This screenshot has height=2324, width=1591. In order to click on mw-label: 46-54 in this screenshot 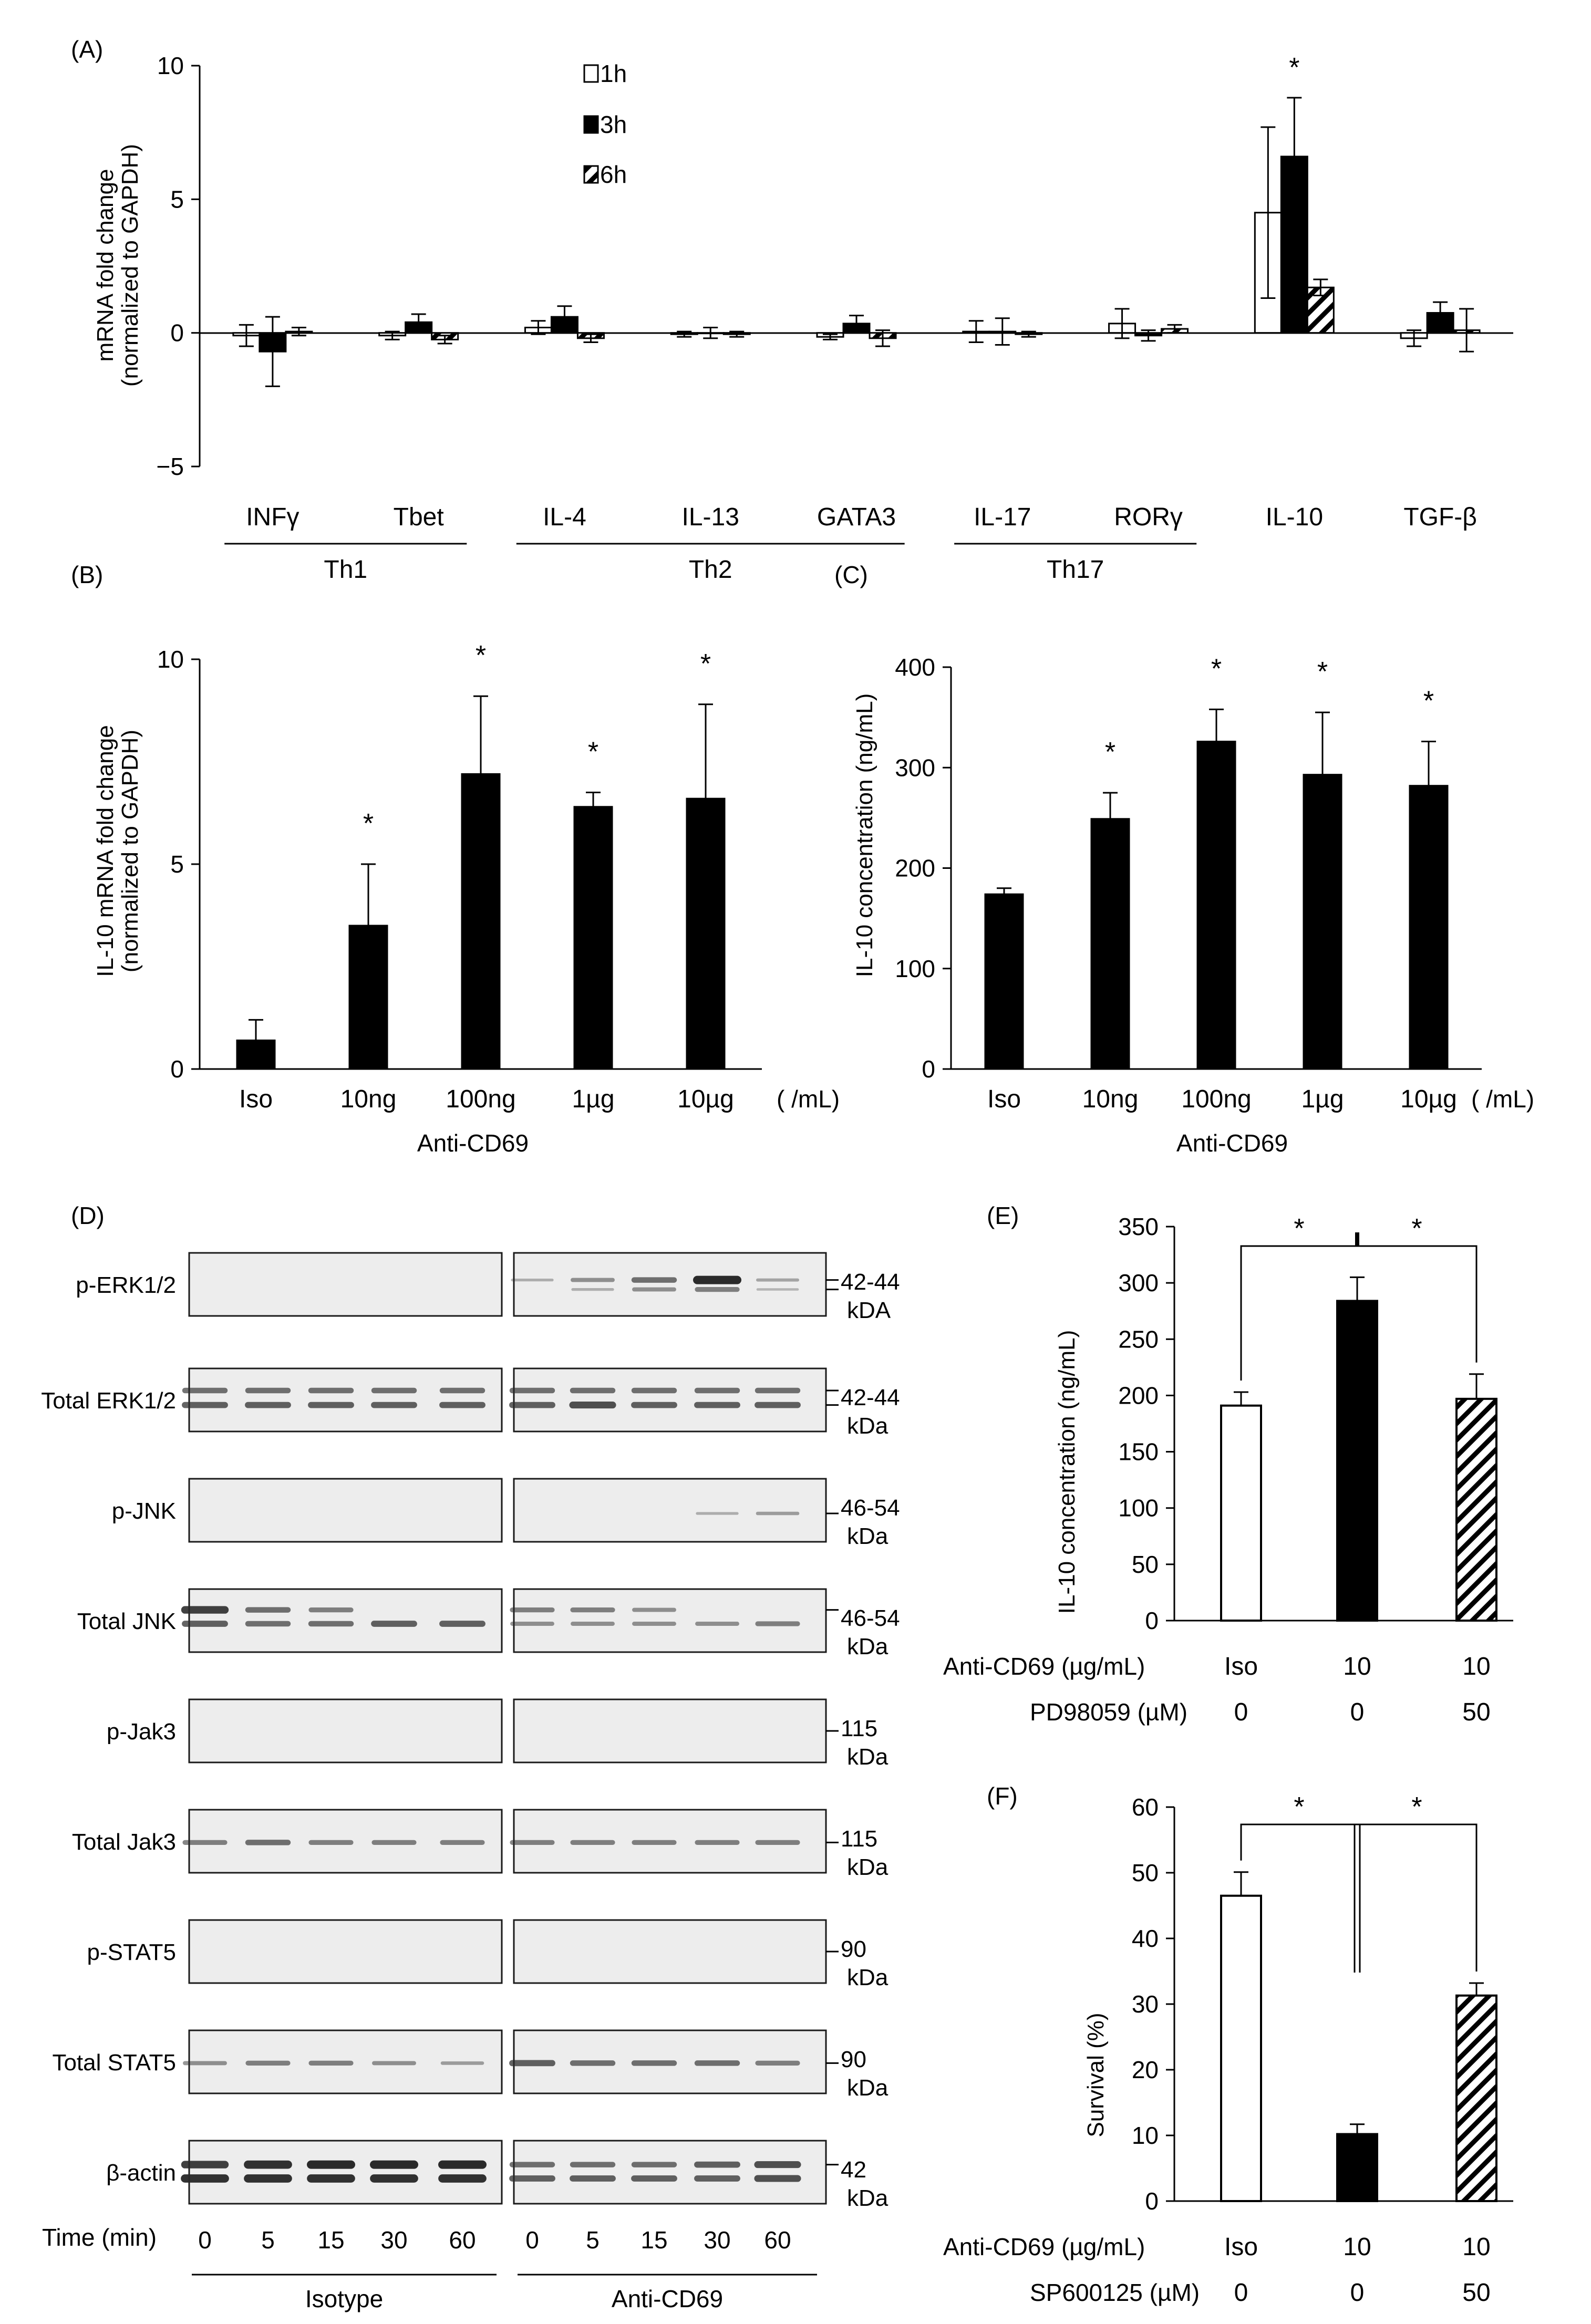, I will do `click(870, 1618)`.